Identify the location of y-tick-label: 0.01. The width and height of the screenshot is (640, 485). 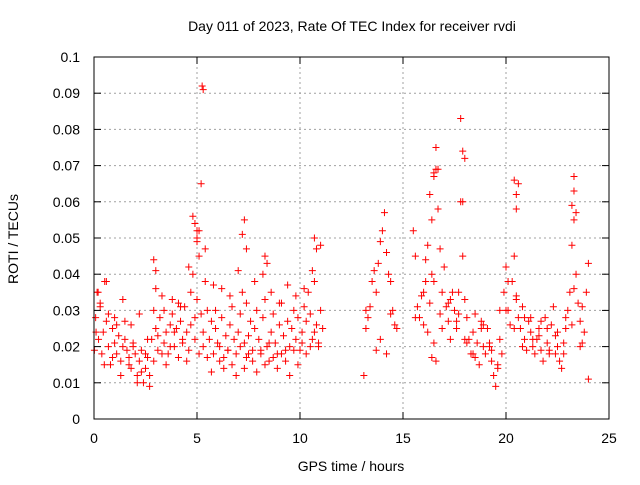
(66, 383).